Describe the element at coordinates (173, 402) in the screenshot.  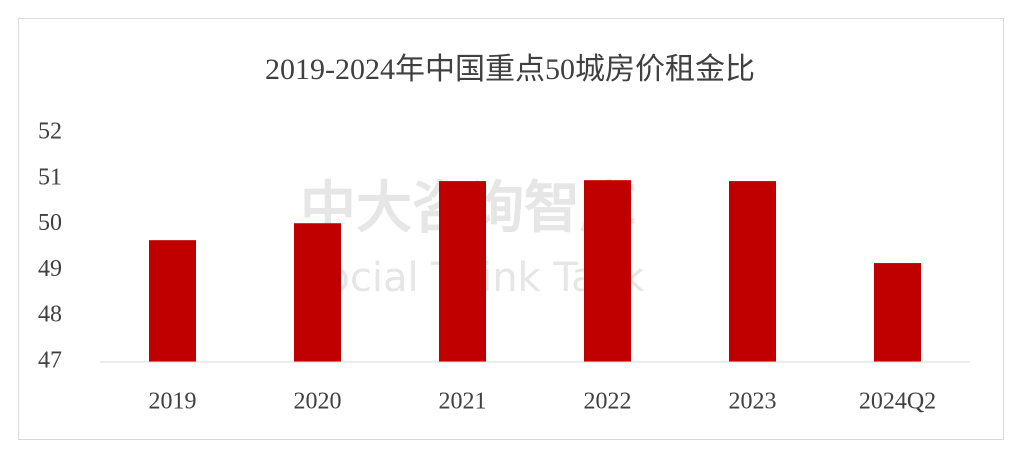
I see `x-tick-label: 2019` at that location.